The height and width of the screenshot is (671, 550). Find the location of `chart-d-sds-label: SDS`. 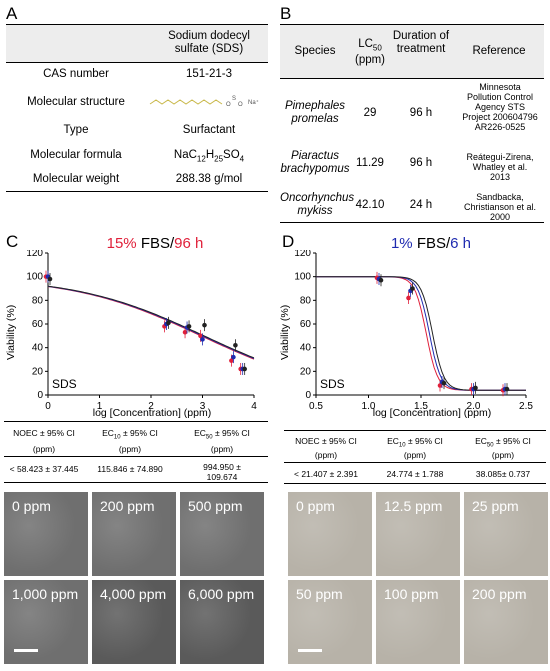

chart-d-sds-label: SDS is located at coordinates (332, 384).